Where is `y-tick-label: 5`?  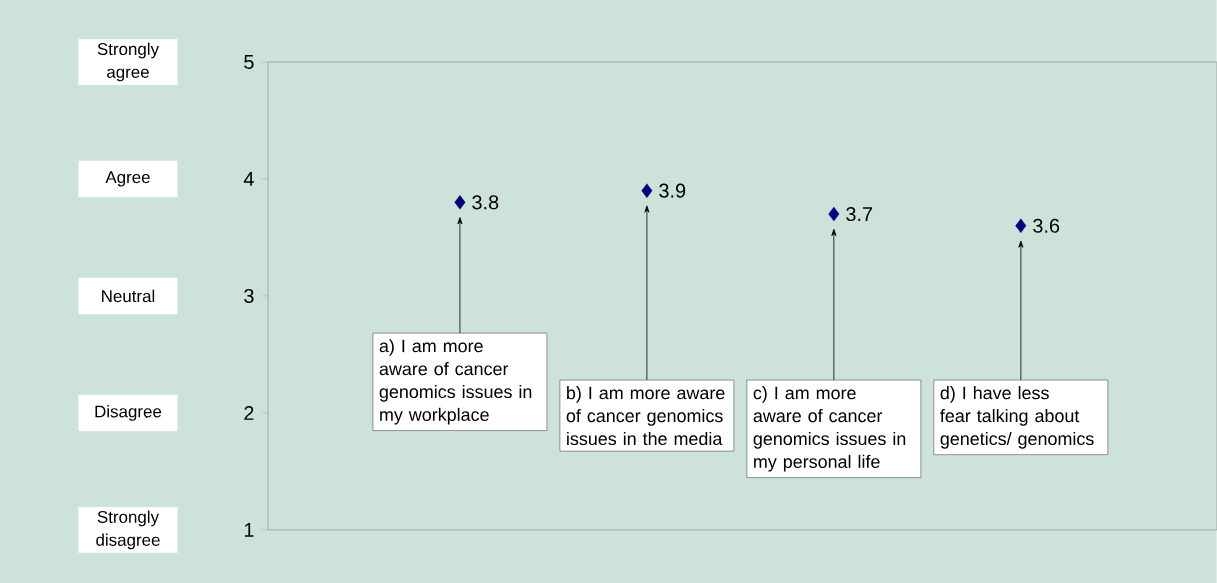
y-tick-label: 5 is located at coordinates (249, 62).